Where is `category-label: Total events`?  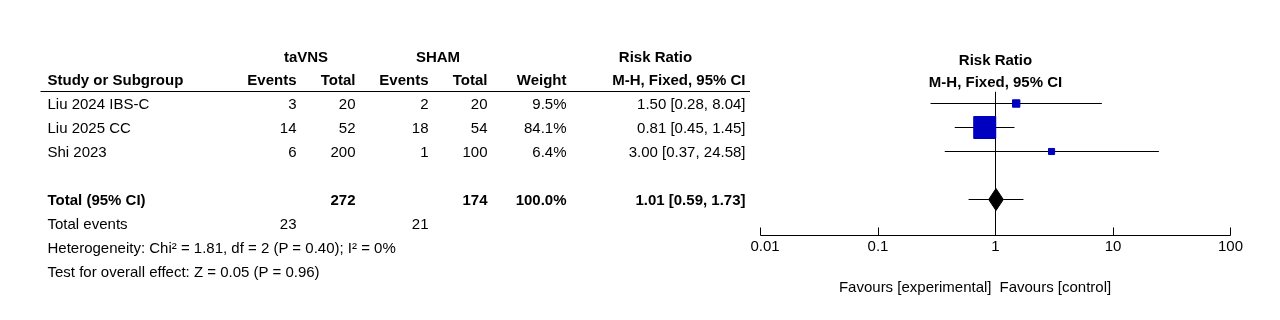 category-label: Total events is located at coordinates (87, 223).